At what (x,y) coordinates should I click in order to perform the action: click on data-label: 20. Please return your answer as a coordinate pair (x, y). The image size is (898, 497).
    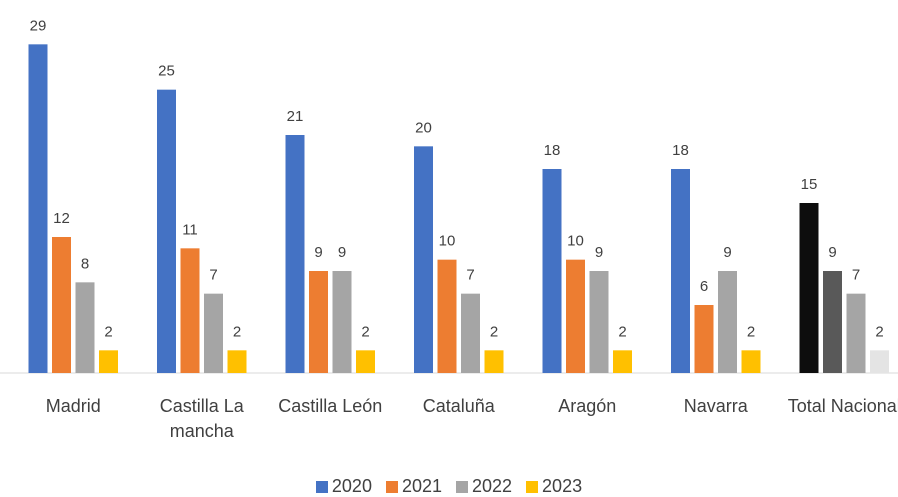
    Looking at the image, I should click on (423, 127).